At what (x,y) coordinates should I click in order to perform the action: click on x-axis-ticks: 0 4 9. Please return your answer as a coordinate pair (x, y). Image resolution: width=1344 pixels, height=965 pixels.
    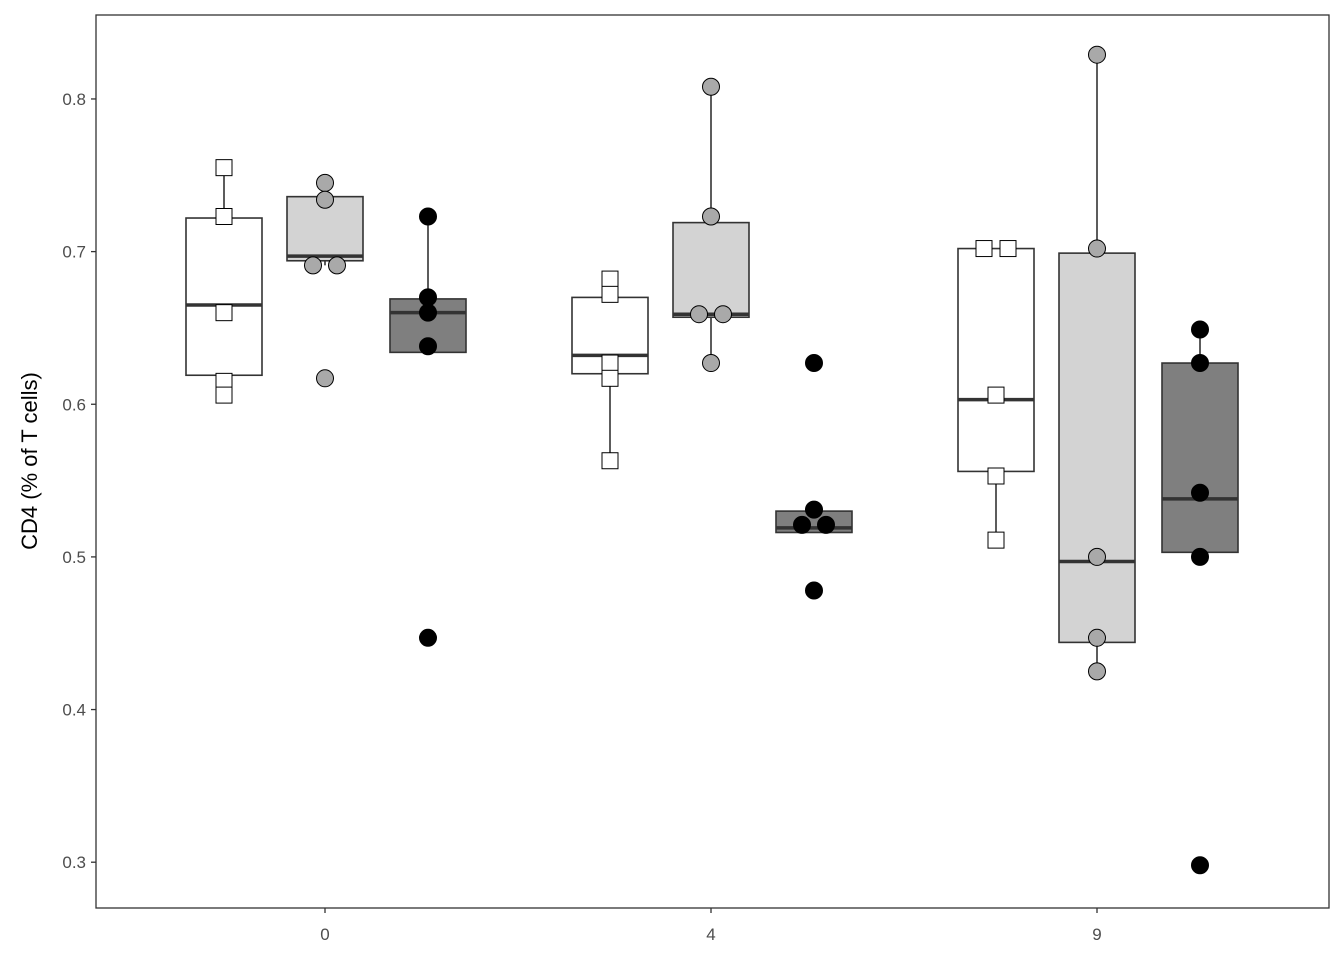
    Looking at the image, I should click on (711, 926).